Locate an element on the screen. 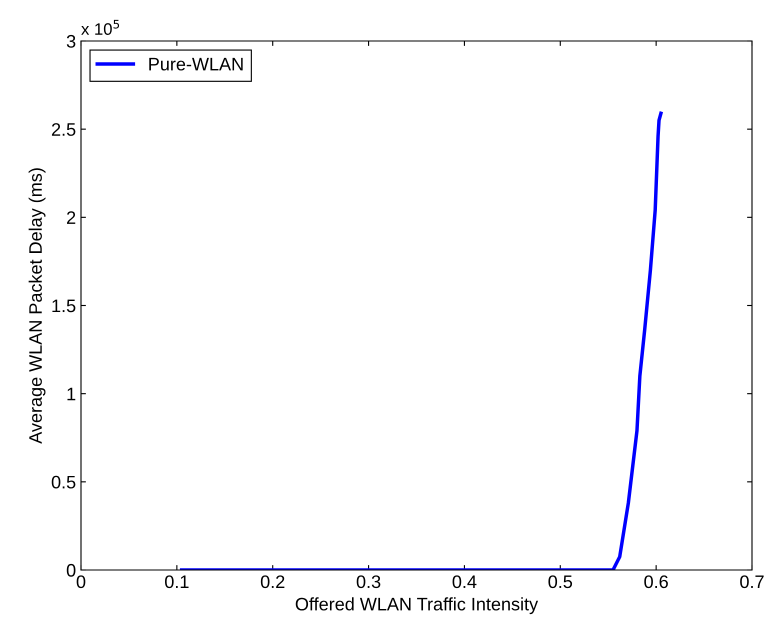  legend-label: Pure-WLAN is located at coordinates (196, 64).